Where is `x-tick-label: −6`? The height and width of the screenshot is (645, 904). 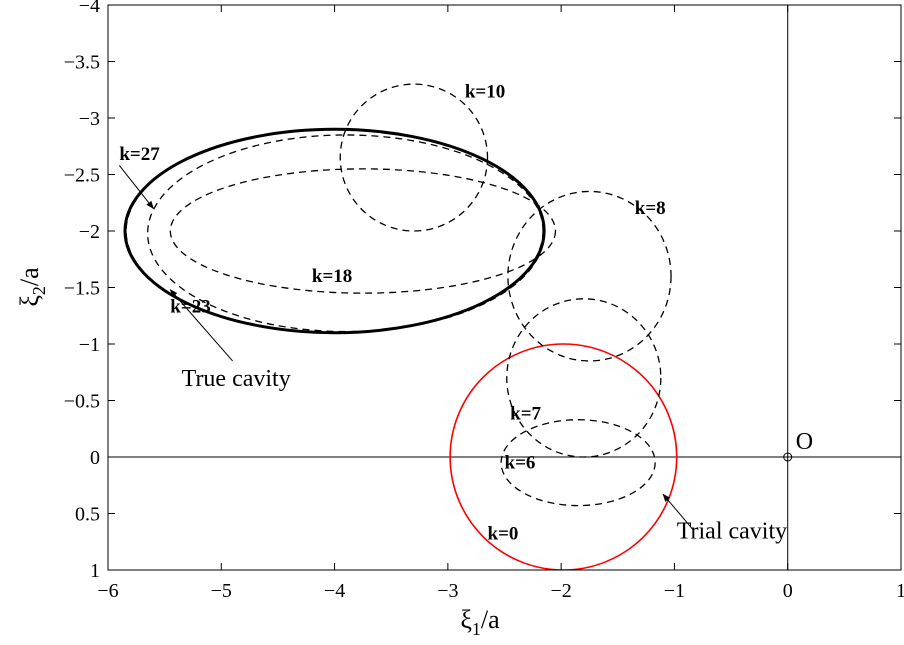
x-tick-label: −6 is located at coordinates (107, 591).